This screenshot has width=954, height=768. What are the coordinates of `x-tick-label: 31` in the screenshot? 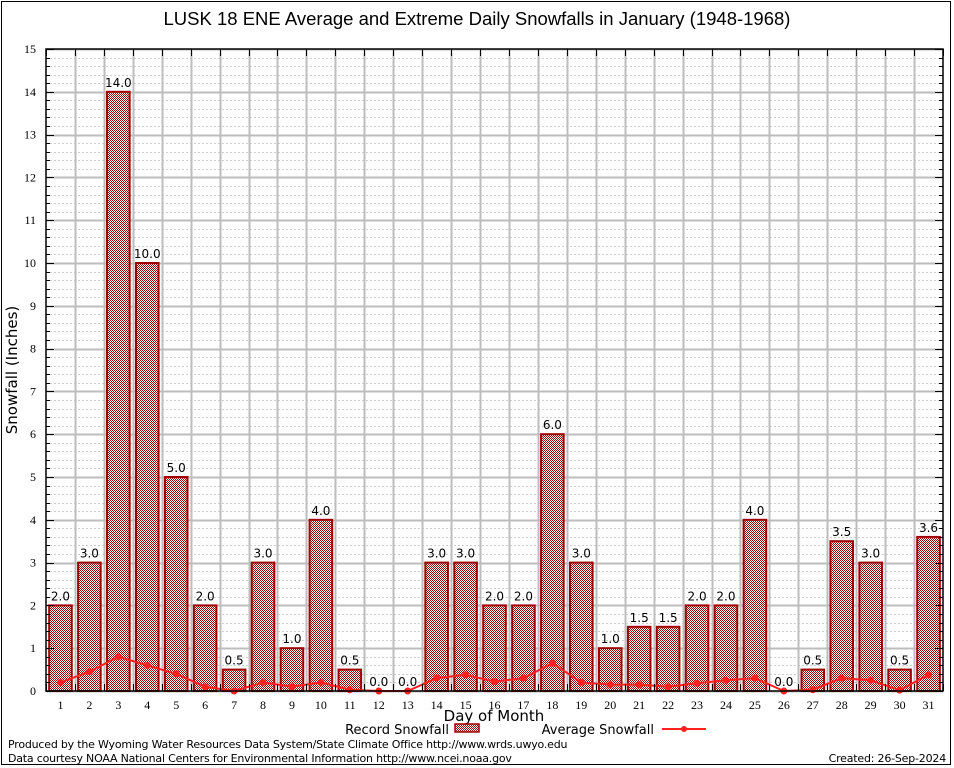 It's located at (929, 705).